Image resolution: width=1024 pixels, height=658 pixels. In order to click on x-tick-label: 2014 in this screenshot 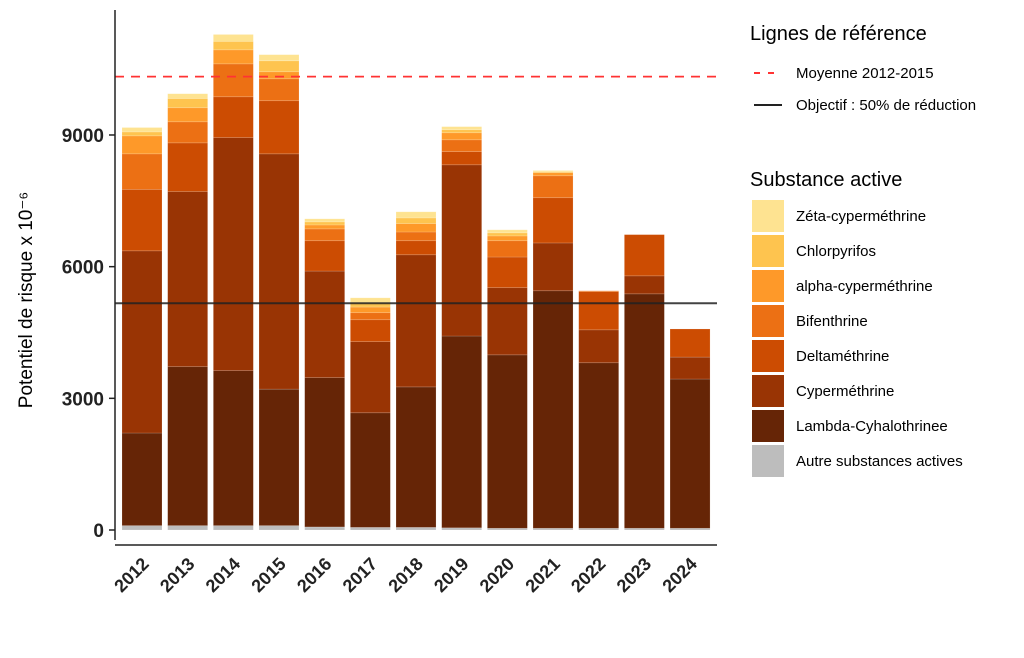, I will do `click(223, 575)`.